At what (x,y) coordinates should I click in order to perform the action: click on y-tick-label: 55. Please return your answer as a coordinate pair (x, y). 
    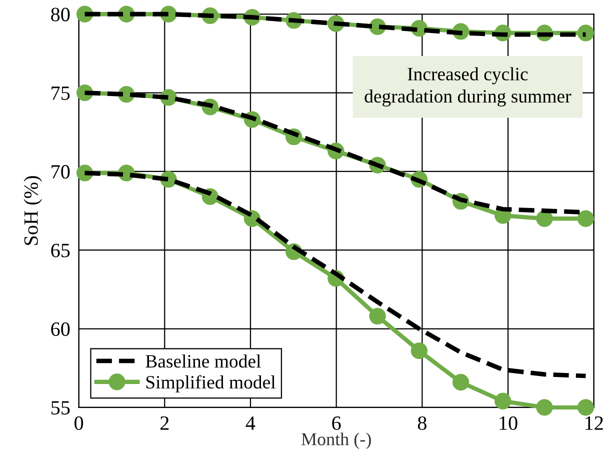
    Looking at the image, I should click on (60, 408).